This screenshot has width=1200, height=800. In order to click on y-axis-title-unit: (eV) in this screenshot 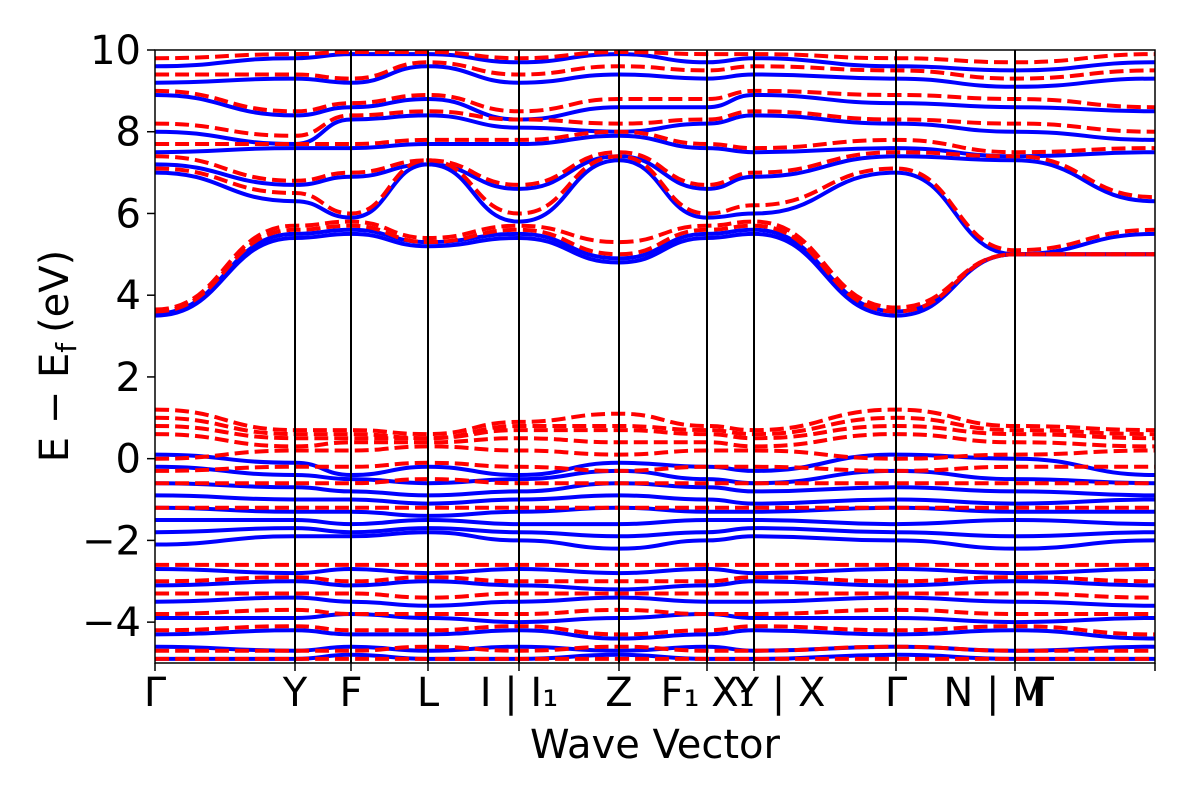, I will do `click(55, 291)`.